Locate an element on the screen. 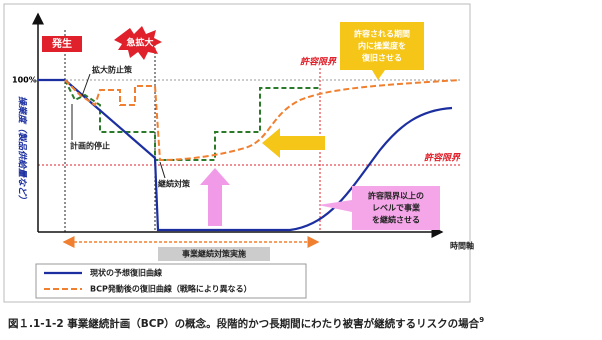 This screenshot has width=602, height=340. level-100: 100% is located at coordinates (24, 80).